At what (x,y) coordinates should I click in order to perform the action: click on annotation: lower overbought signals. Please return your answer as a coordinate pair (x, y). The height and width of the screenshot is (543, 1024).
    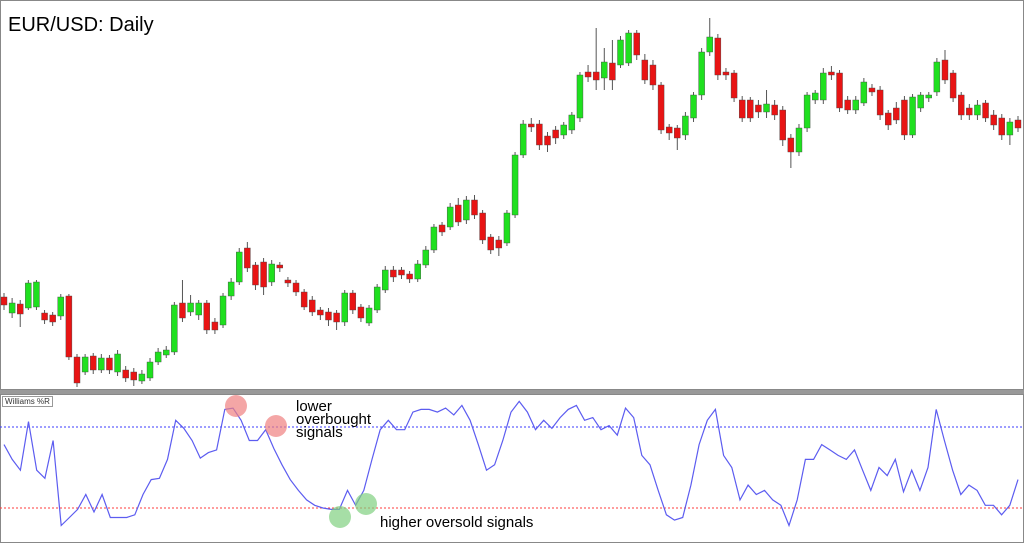
    Looking at the image, I should click on (334, 419).